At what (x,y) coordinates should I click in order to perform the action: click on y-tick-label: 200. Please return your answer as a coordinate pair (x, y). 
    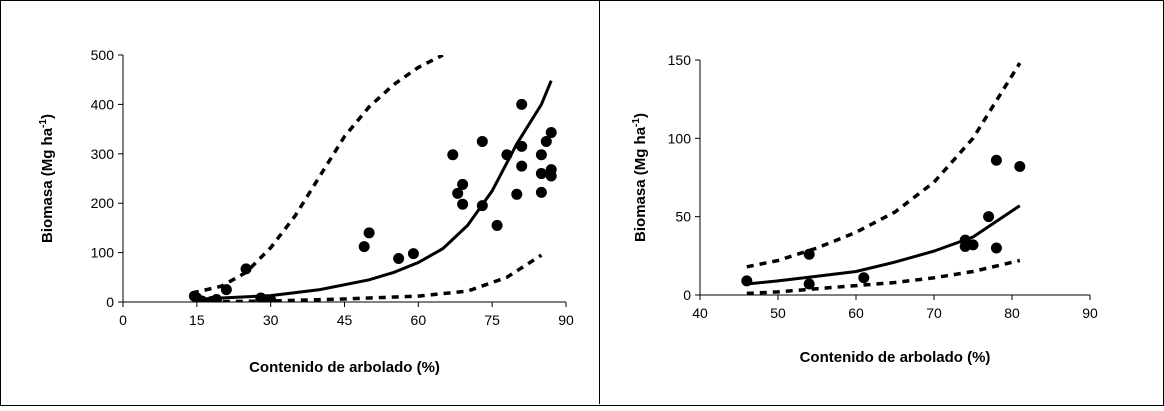
    Looking at the image, I should click on (103, 203).